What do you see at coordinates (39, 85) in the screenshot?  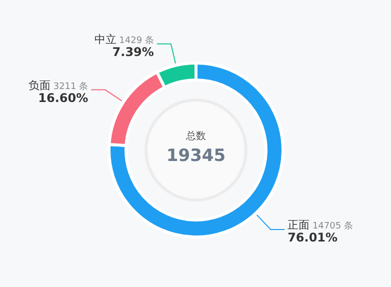 I see `slice-label: 负面` at bounding box center [39, 85].